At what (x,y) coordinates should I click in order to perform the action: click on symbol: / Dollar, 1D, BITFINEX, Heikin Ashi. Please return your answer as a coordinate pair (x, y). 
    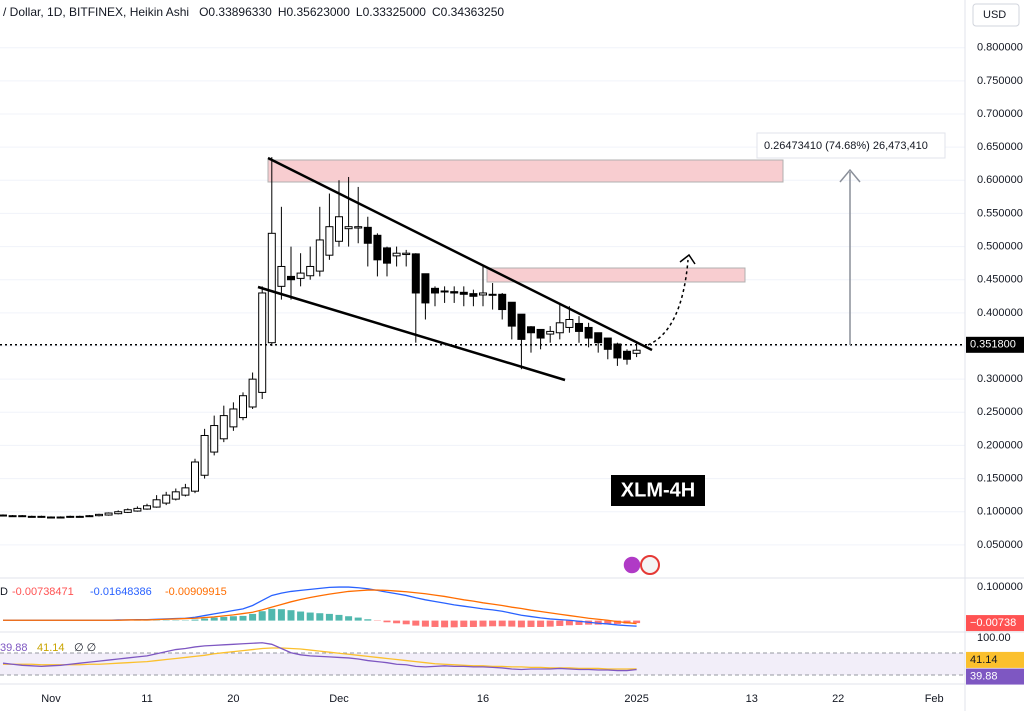
    Looking at the image, I should click on (96, 12).